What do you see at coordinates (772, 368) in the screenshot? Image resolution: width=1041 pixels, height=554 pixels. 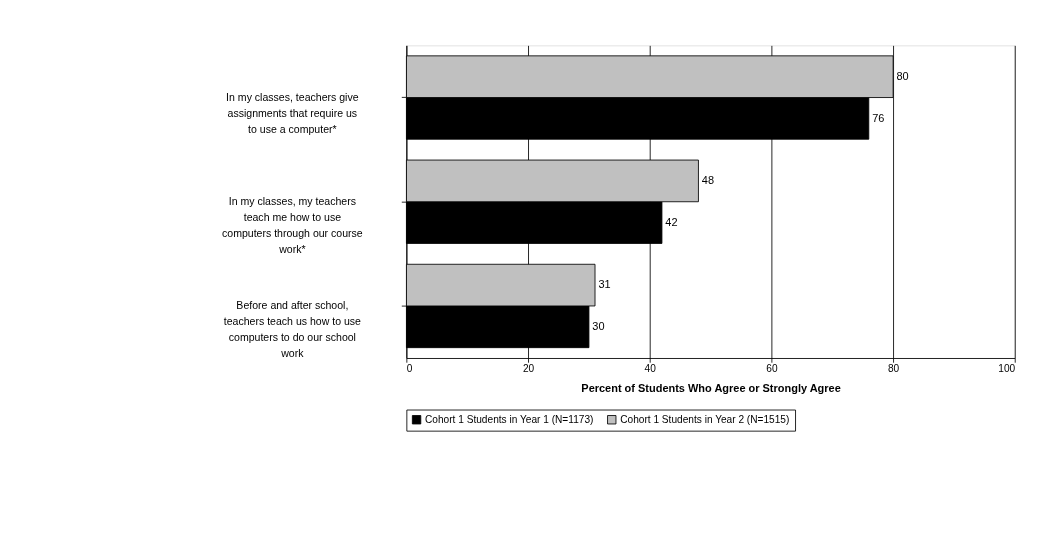 I see `x-tick-label: 60` at bounding box center [772, 368].